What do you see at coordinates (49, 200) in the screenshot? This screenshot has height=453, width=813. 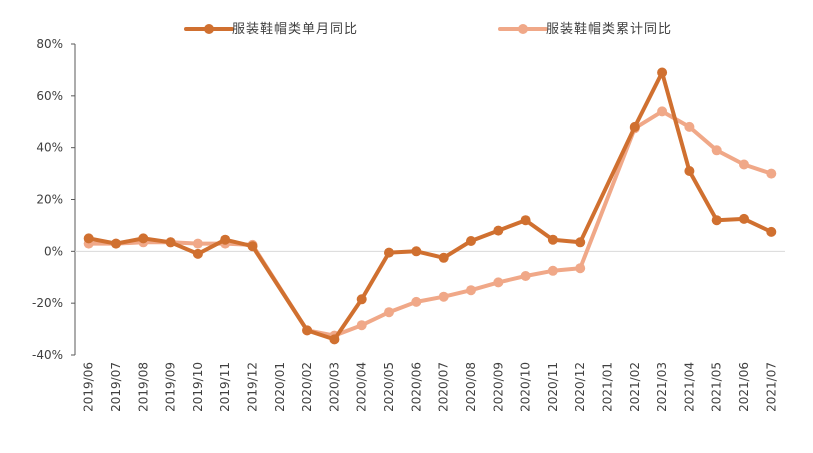 I see `y-tick-label: 20%` at bounding box center [49, 200].